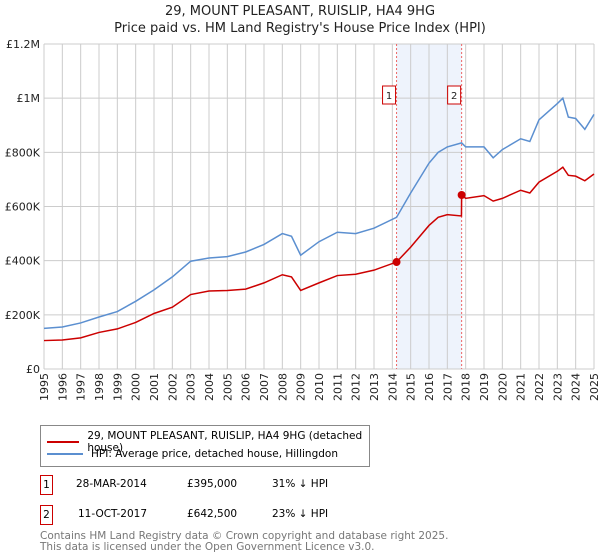  What do you see at coordinates (212, 484) in the screenshot?
I see `transaction-price: £395,000` at bounding box center [212, 484].